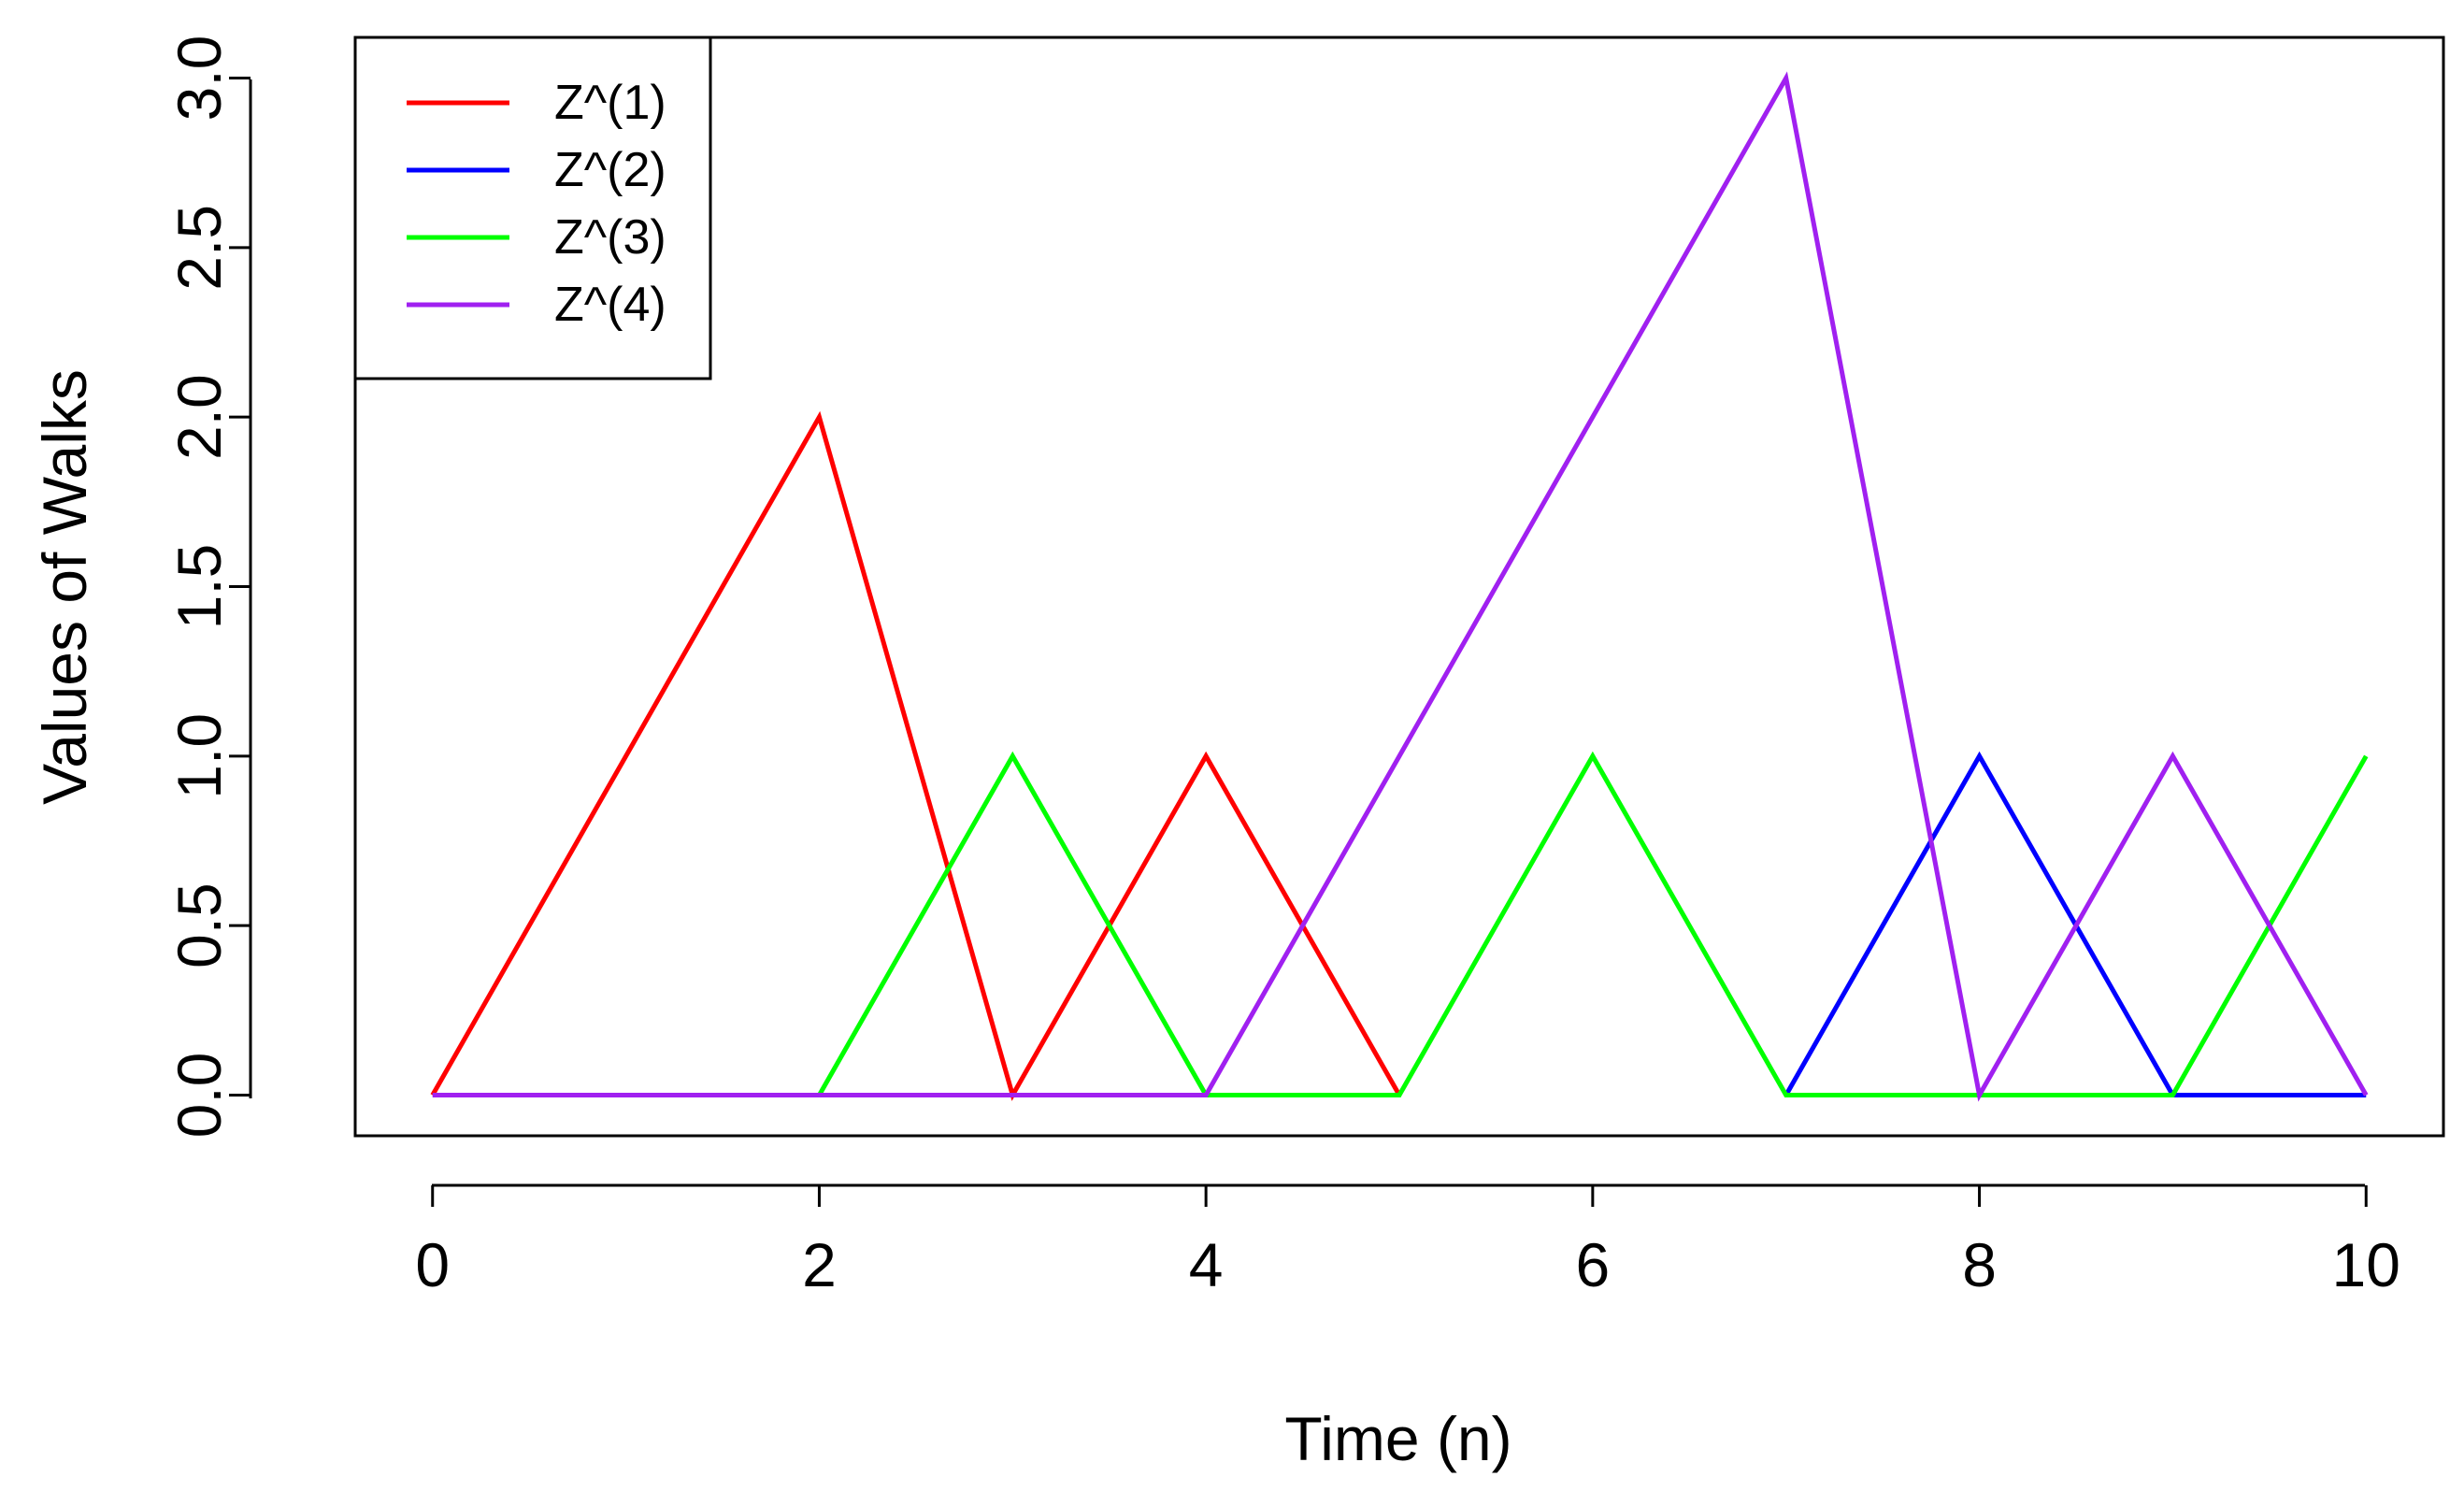  Describe the element at coordinates (610, 237) in the screenshot. I see `legend-label: Z^(3)` at that location.